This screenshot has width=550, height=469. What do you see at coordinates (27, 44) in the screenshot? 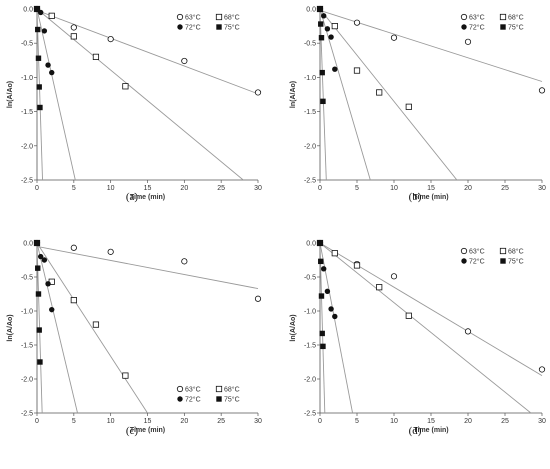
I see `y-tick-label: -0.5` at bounding box center [27, 44].